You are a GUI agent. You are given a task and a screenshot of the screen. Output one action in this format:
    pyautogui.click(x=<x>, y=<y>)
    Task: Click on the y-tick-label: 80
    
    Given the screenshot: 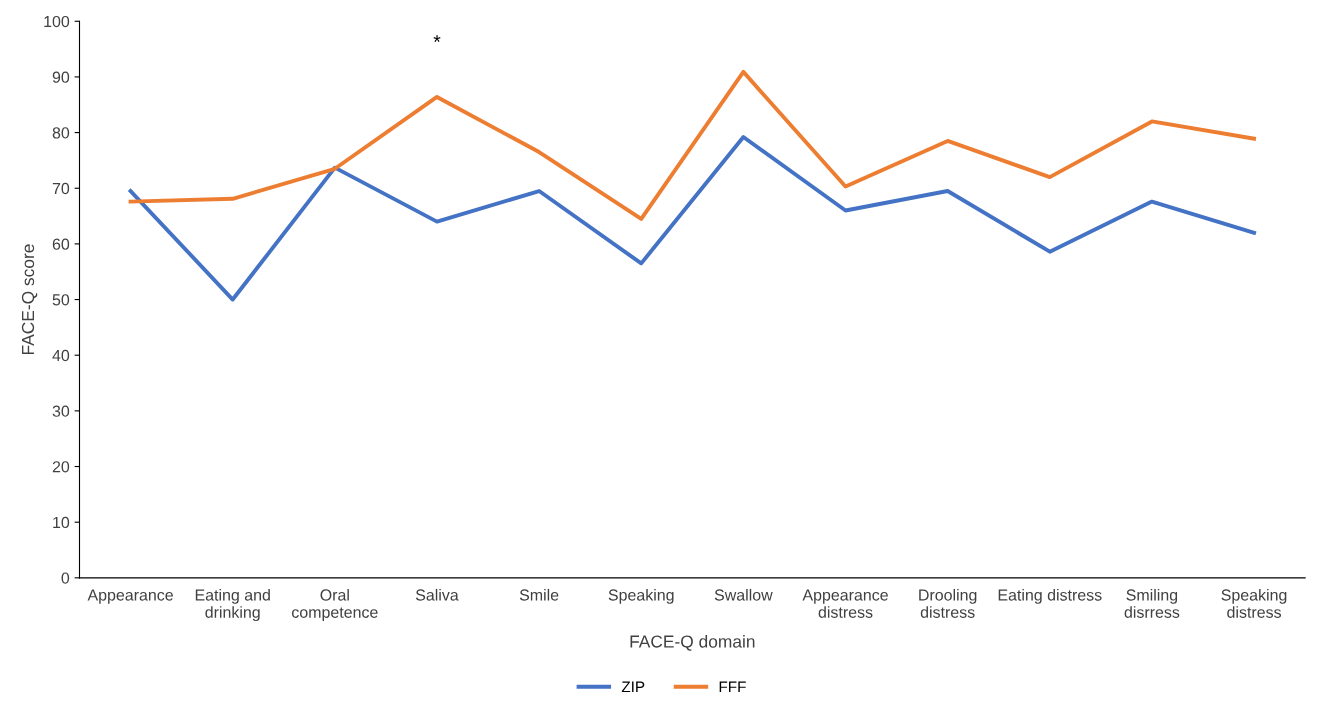 What is the action you would take?
    pyautogui.click(x=61, y=133)
    